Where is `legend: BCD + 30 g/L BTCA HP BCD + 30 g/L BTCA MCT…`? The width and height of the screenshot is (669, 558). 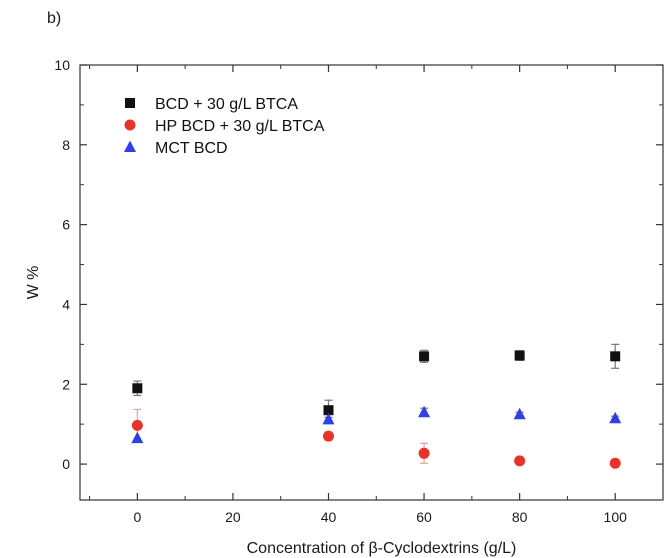 legend: BCD + 30 g/L BTCA HP BCD + 30 g/L BTCA MCT… is located at coordinates (224, 126).